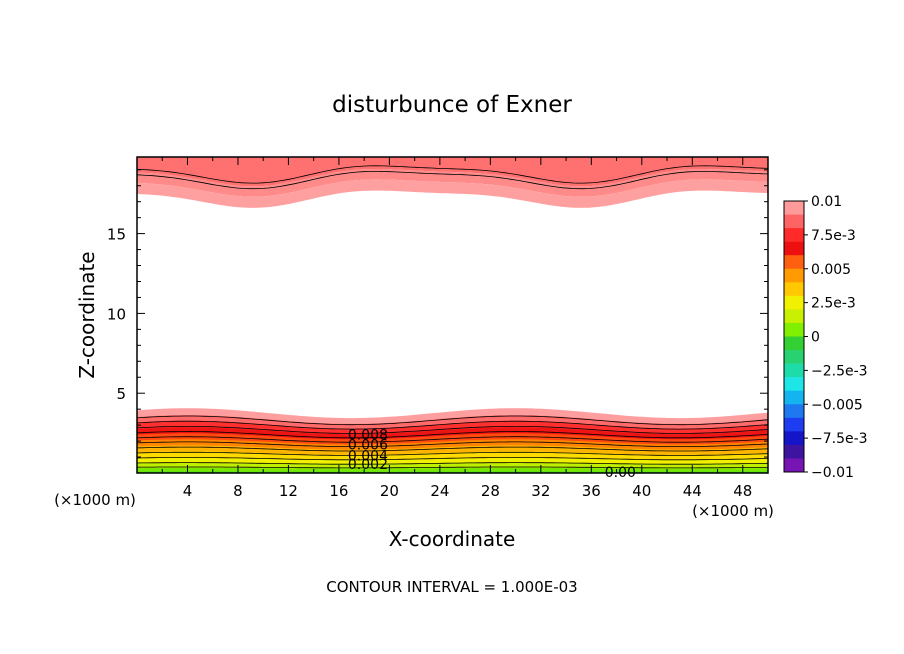 The height and width of the screenshot is (654, 904). Describe the element at coordinates (839, 439) in the screenshot. I see `colorbar-label: −7.5e-3` at that location.